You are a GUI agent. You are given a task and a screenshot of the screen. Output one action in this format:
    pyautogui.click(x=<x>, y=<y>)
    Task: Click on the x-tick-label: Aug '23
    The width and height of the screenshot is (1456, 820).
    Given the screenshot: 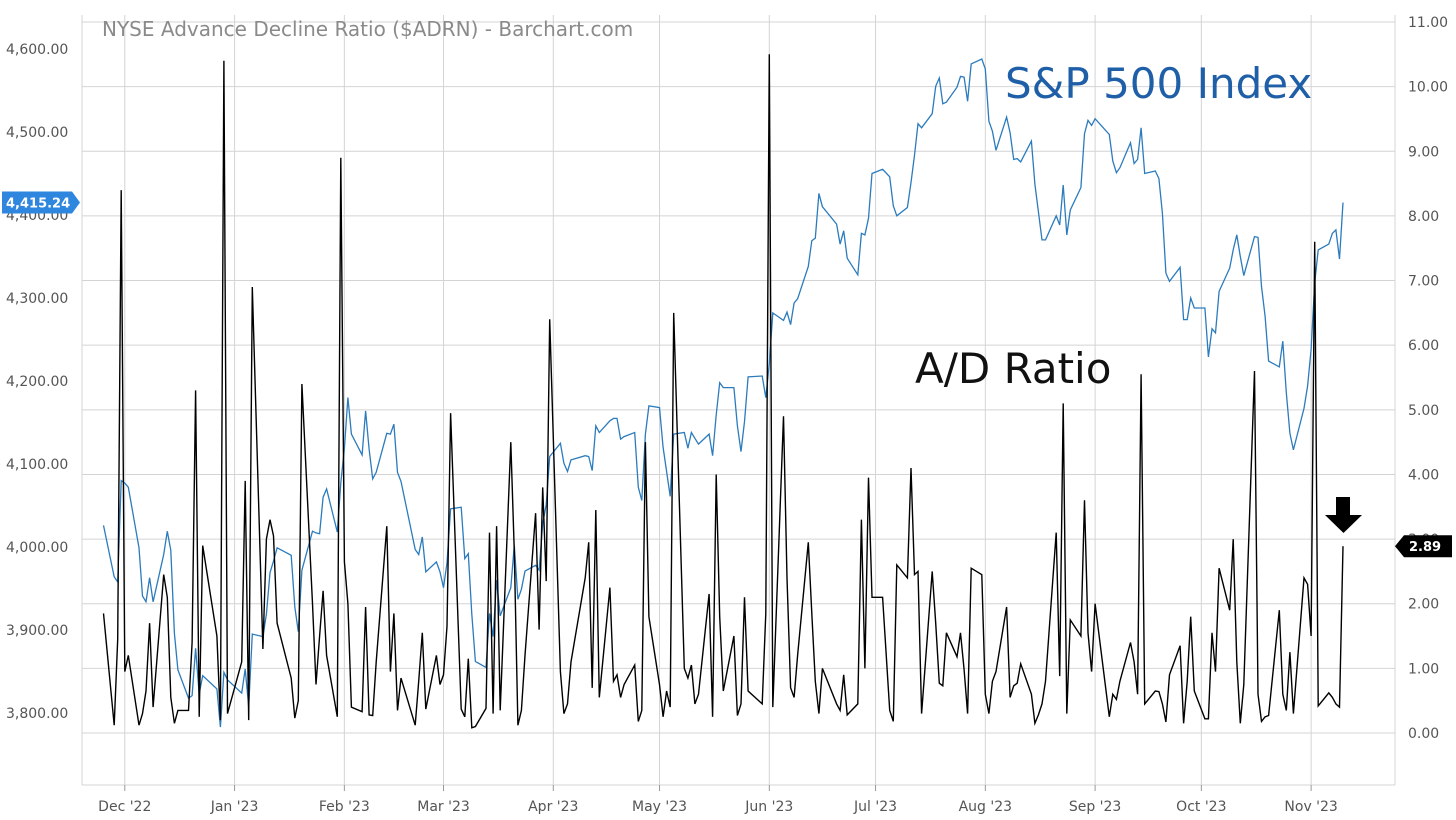 What is the action you would take?
    pyautogui.click(x=985, y=807)
    